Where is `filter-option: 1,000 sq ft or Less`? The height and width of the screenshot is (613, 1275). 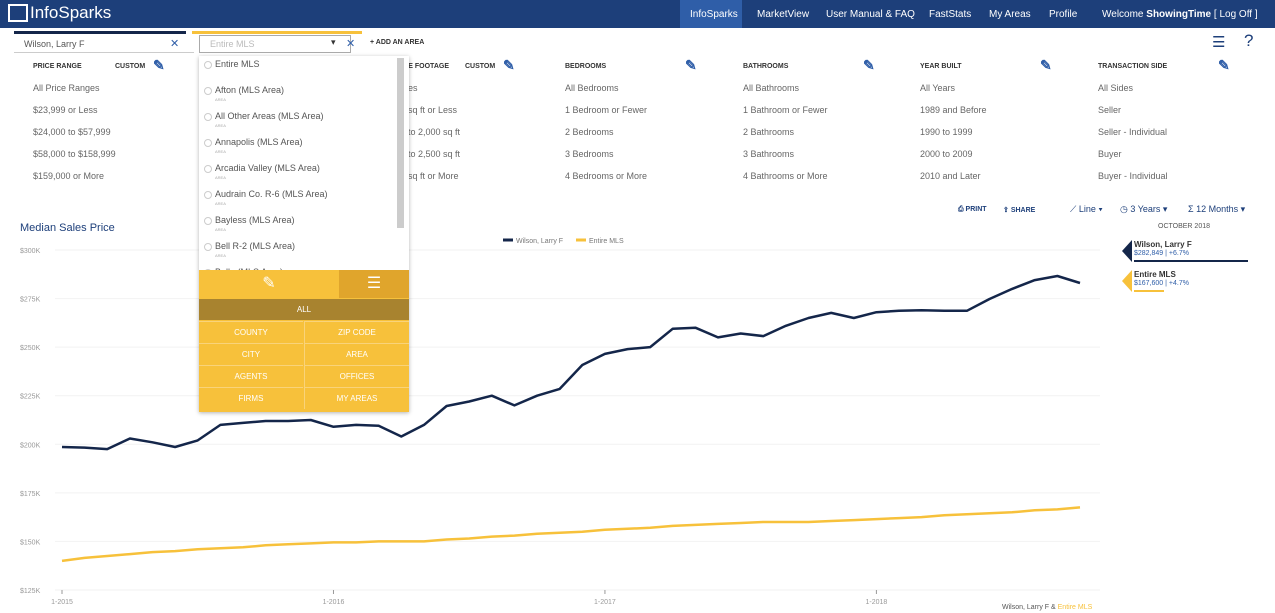
filter-option: 1,000 sq ft or Less is located at coordinates (420, 110).